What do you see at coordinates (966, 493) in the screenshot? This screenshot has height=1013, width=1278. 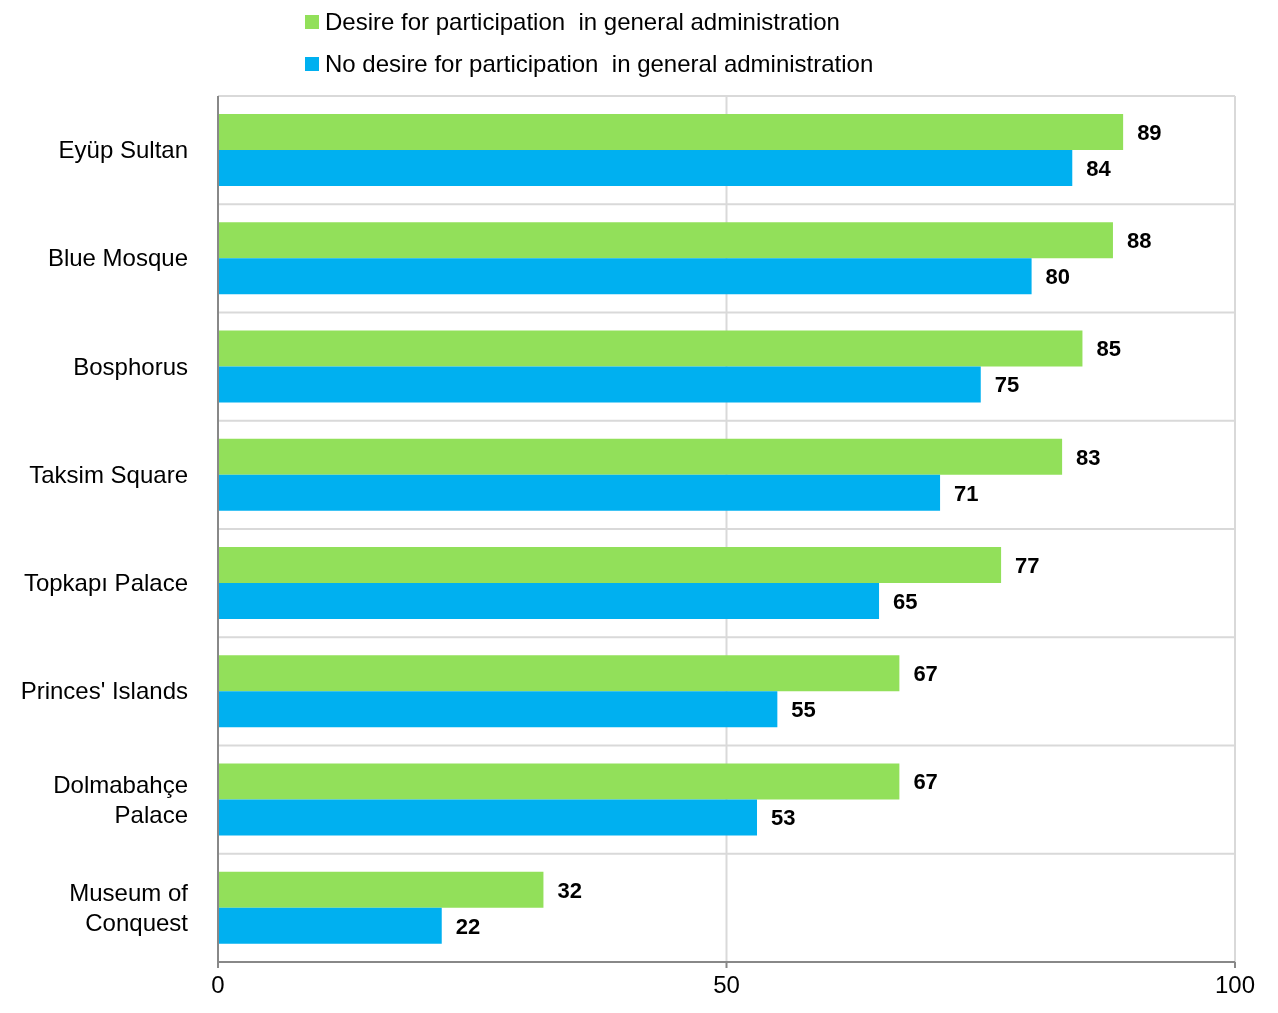 I see `data-label: 71` at bounding box center [966, 493].